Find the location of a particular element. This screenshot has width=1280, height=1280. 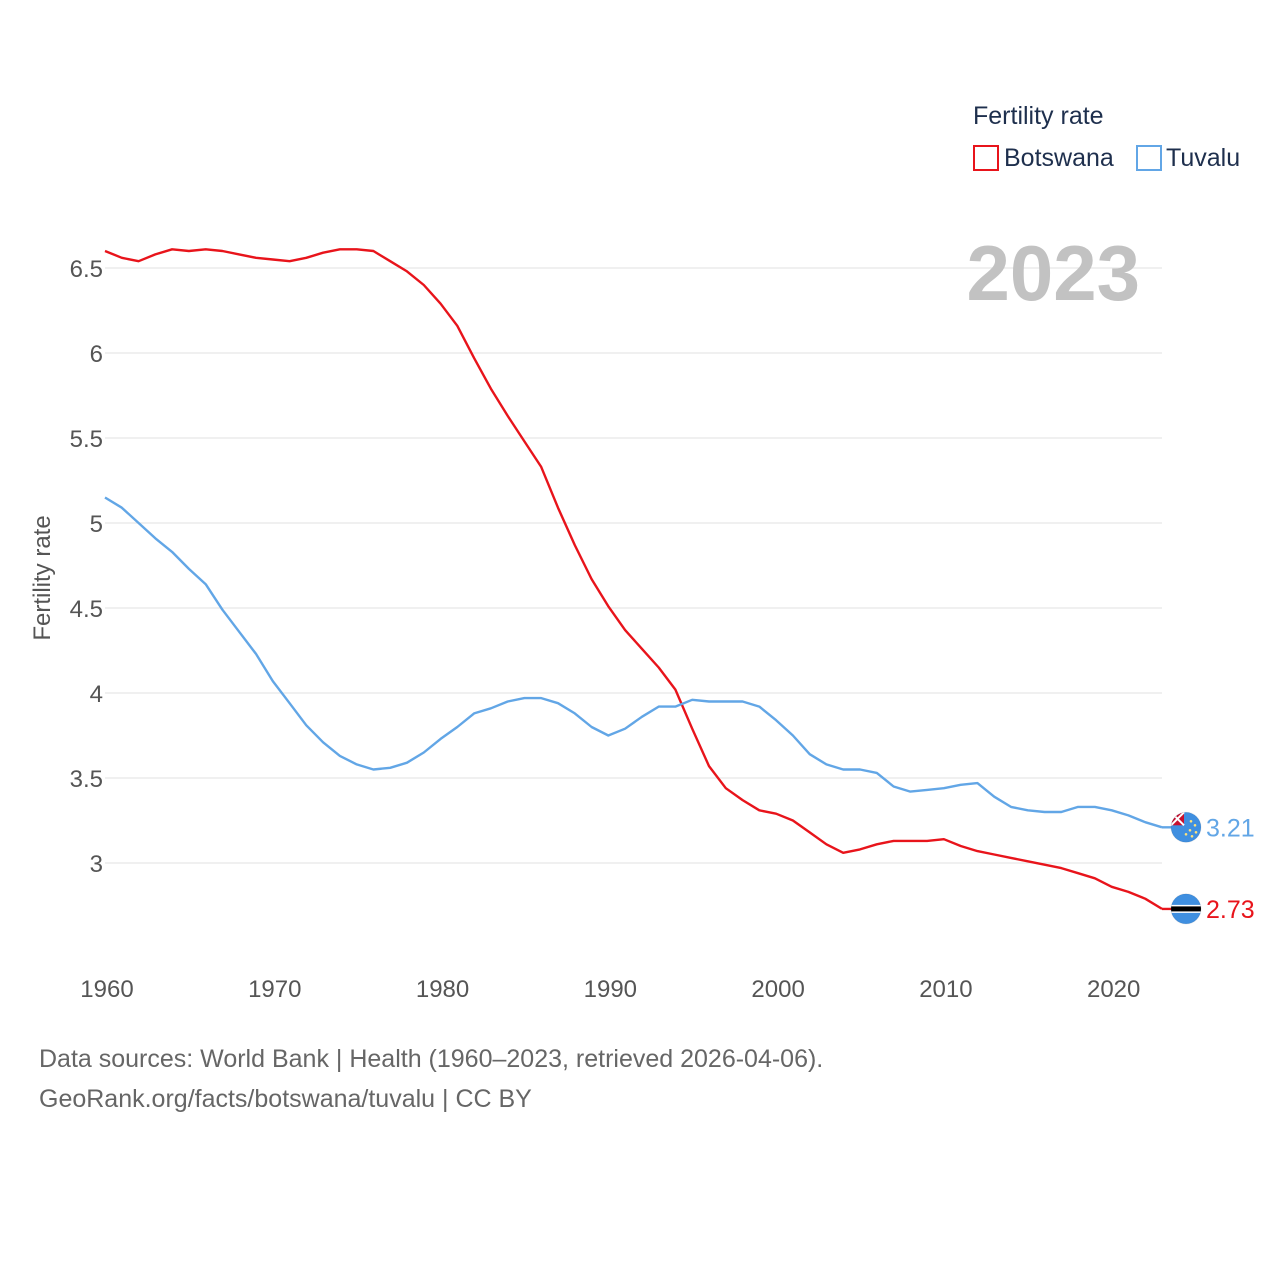

y-tick-label: 5 is located at coordinates (96, 524).